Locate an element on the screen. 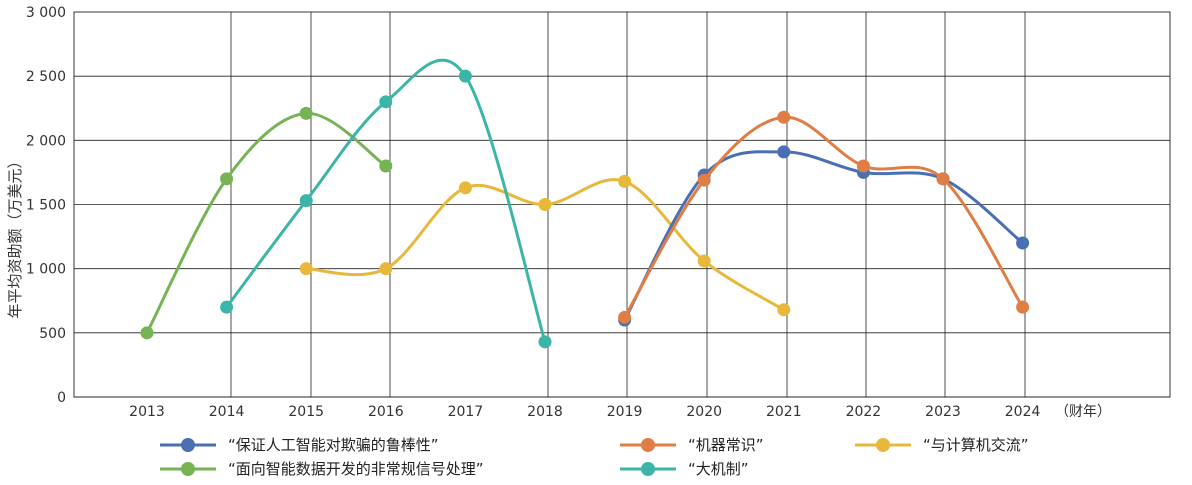 This screenshot has height=485, width=1192. y-tick-label: 2 500 is located at coordinates (46, 77).